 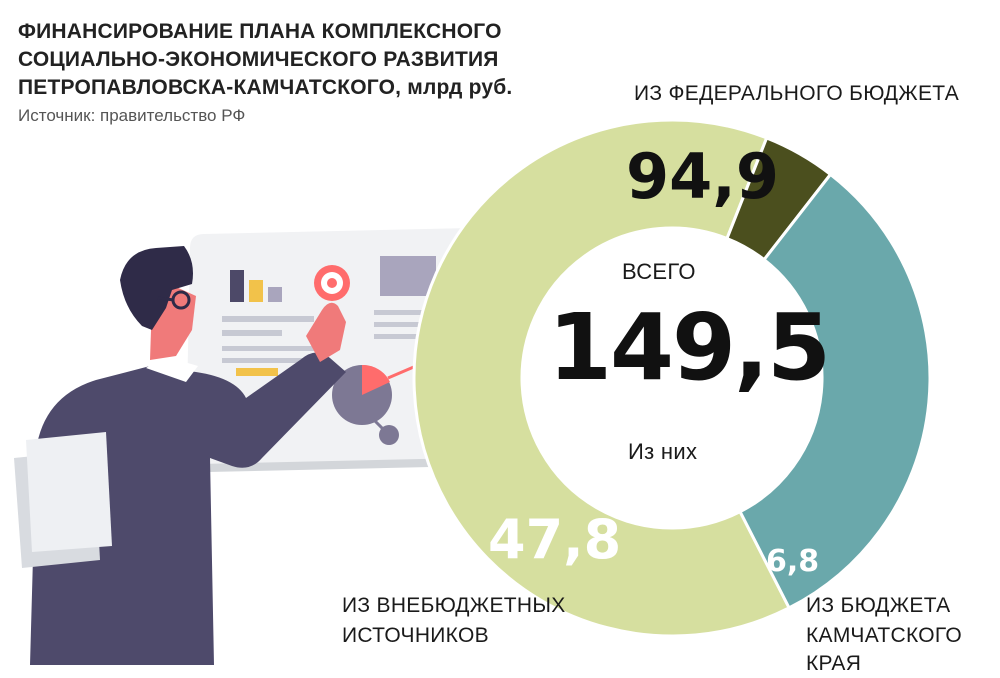 What do you see at coordinates (330, 343) in the screenshot?
I see `document-lines` at bounding box center [330, 343].